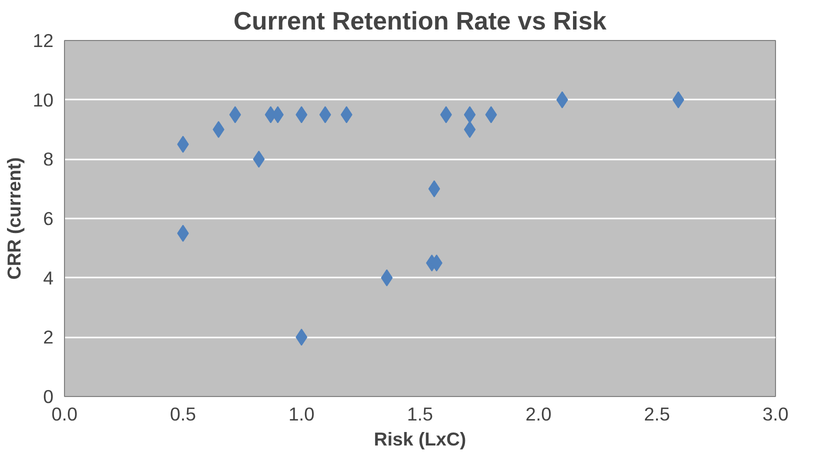 The width and height of the screenshot is (839, 456). Describe the element at coordinates (48, 218) in the screenshot. I see `y-tick-label: 6` at that location.